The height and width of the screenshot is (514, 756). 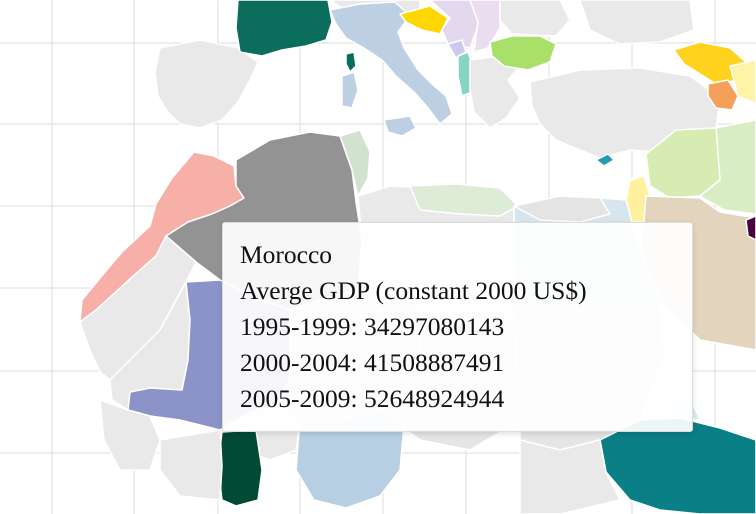 What do you see at coordinates (372, 398) in the screenshot?
I see `tooltip-period-row: 2005-2009: 52648924944` at bounding box center [372, 398].